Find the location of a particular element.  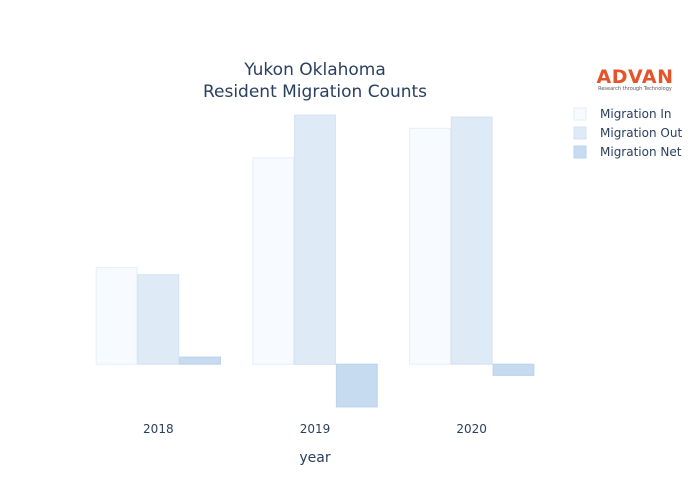

legend-swatch-migration-out is located at coordinates (580, 133).